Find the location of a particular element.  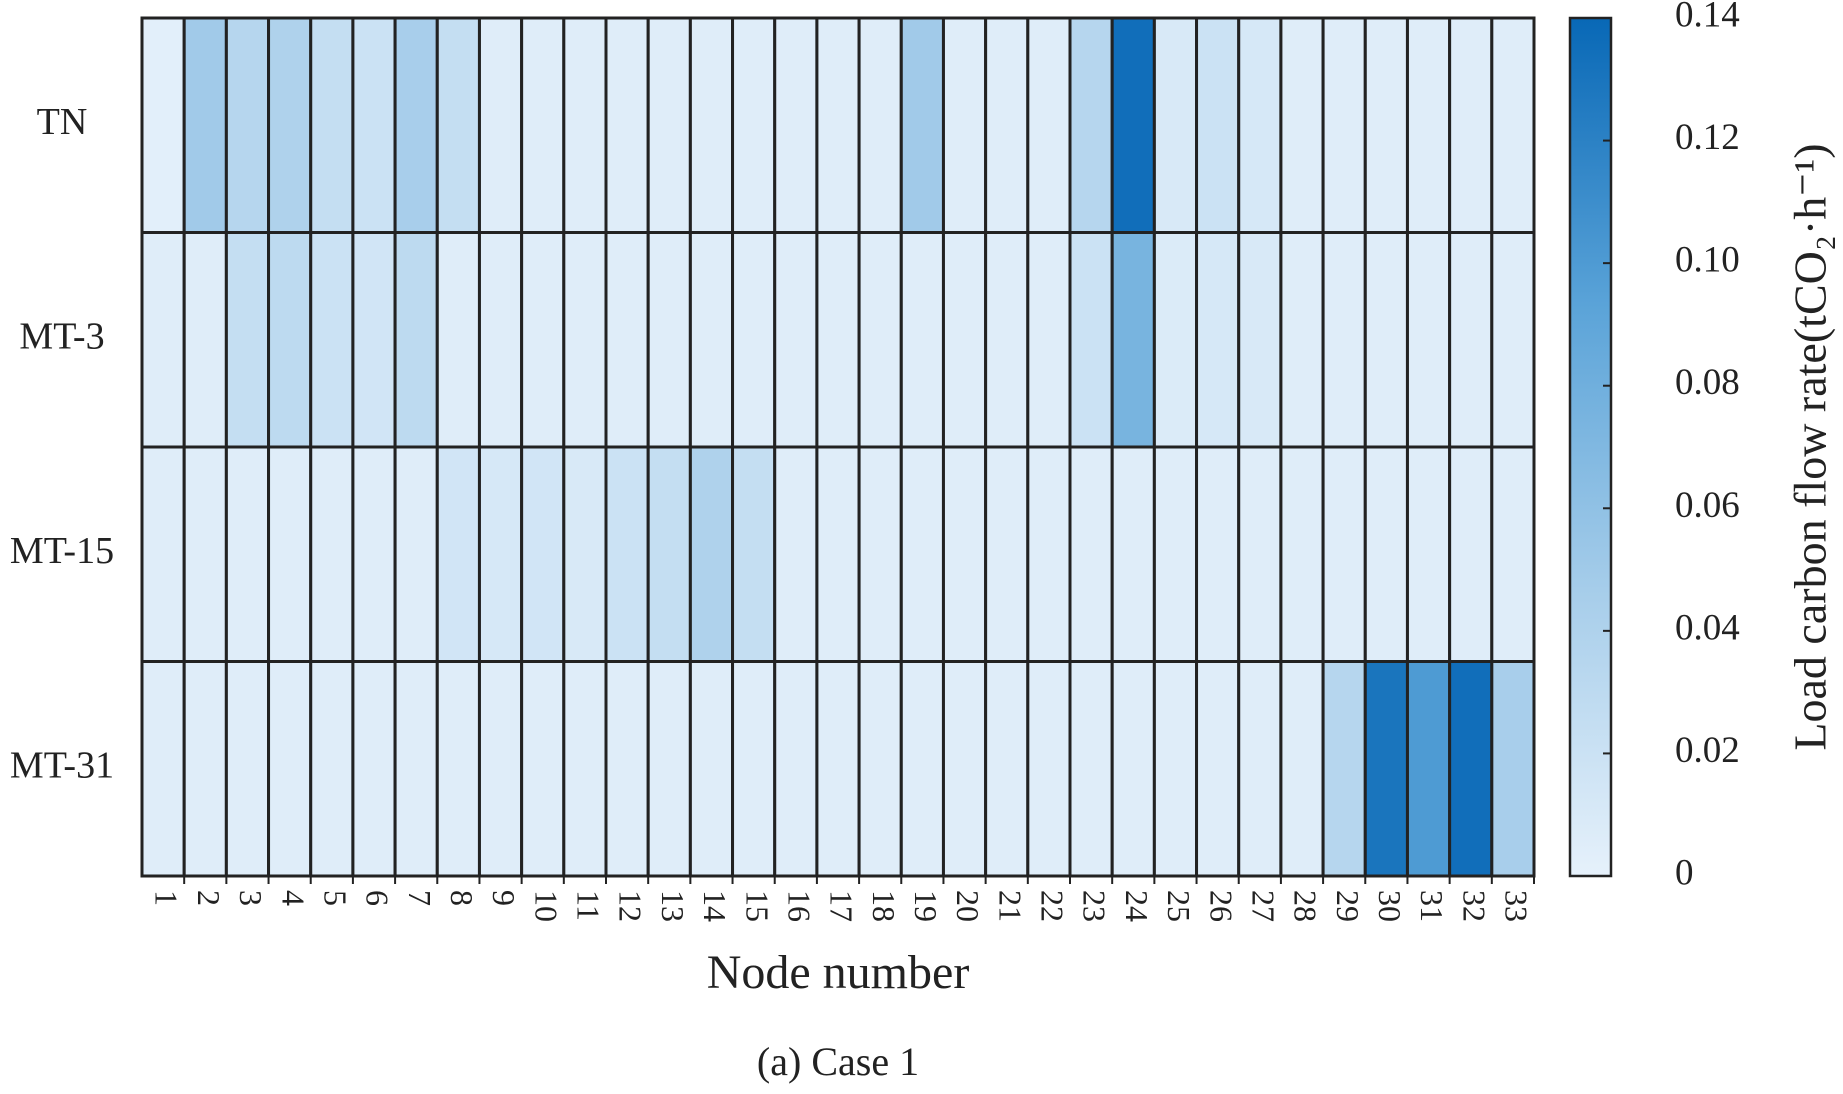

x-tick-label: 14 is located at coordinates (715, 906).